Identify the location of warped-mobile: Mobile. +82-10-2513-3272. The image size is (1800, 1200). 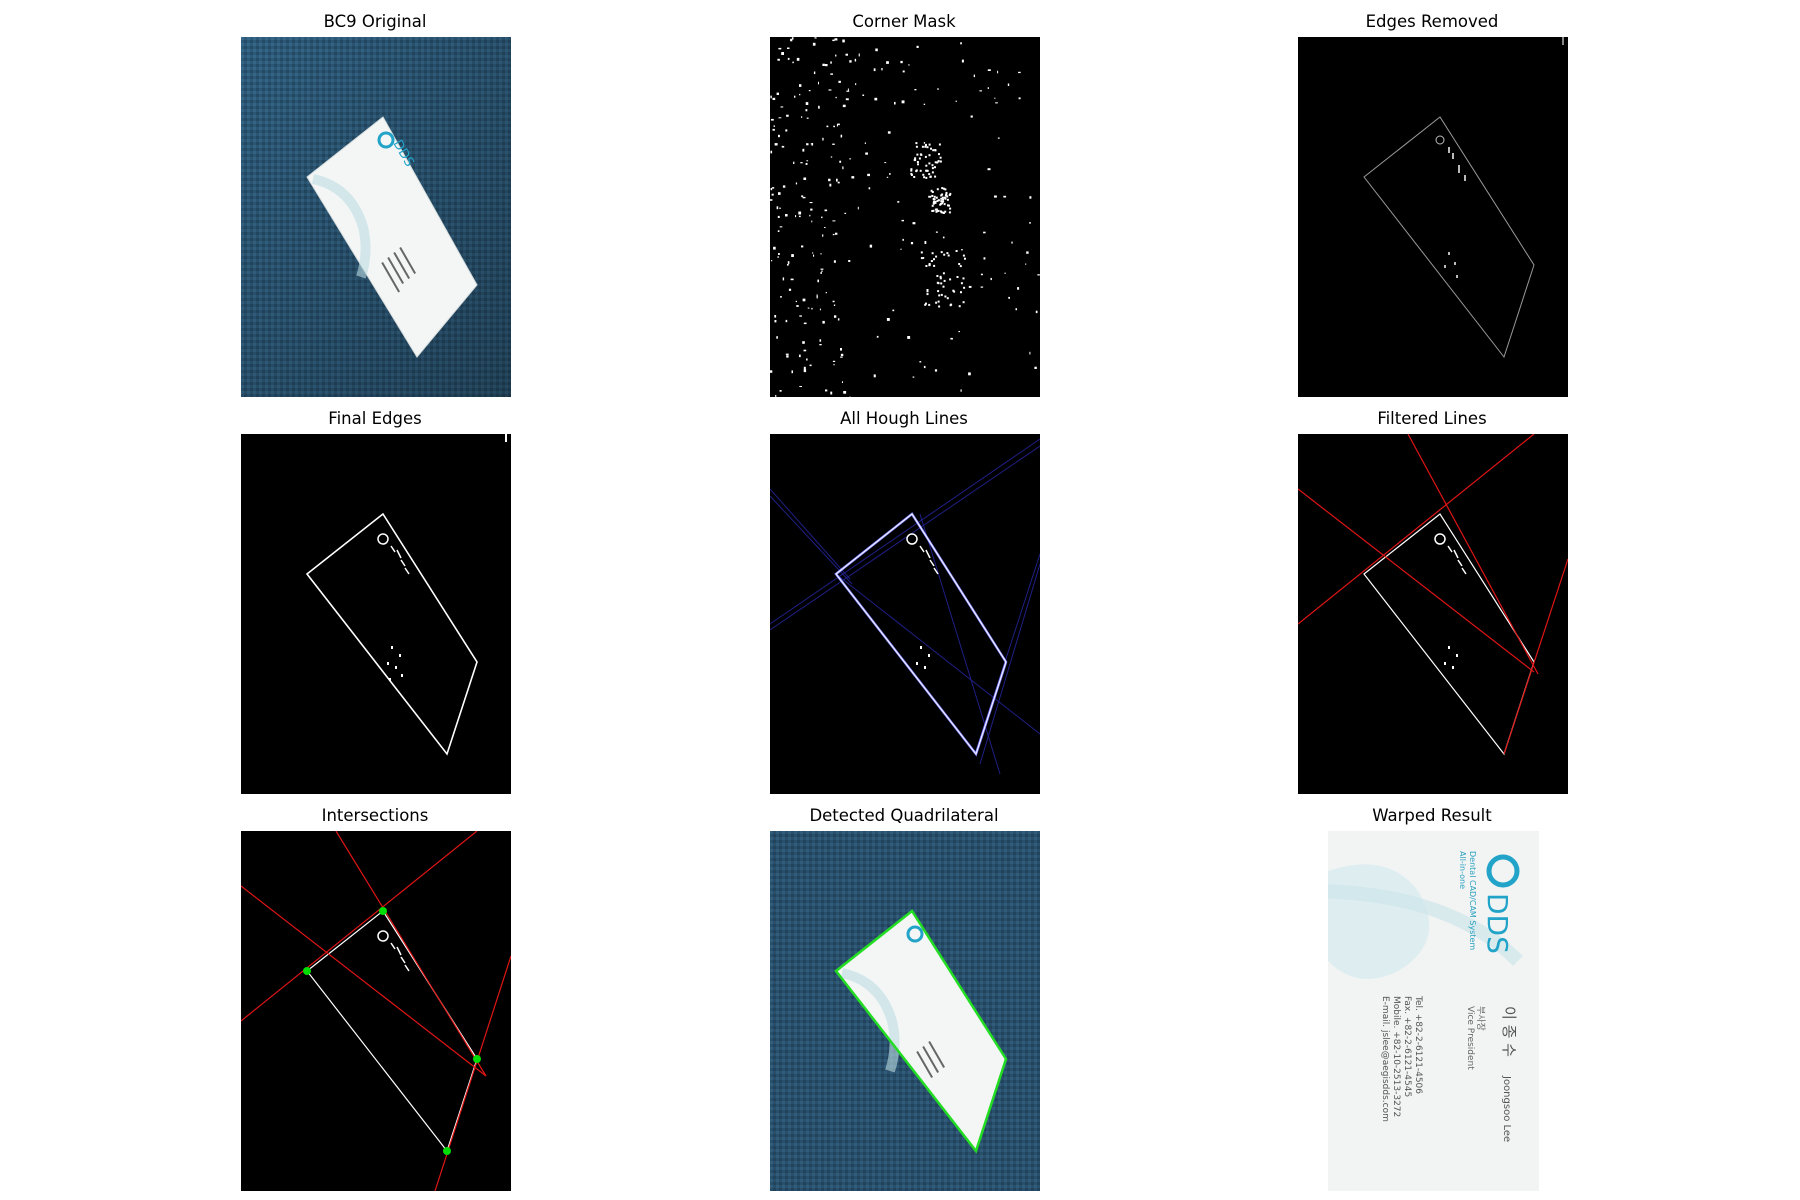
(1396, 1056).